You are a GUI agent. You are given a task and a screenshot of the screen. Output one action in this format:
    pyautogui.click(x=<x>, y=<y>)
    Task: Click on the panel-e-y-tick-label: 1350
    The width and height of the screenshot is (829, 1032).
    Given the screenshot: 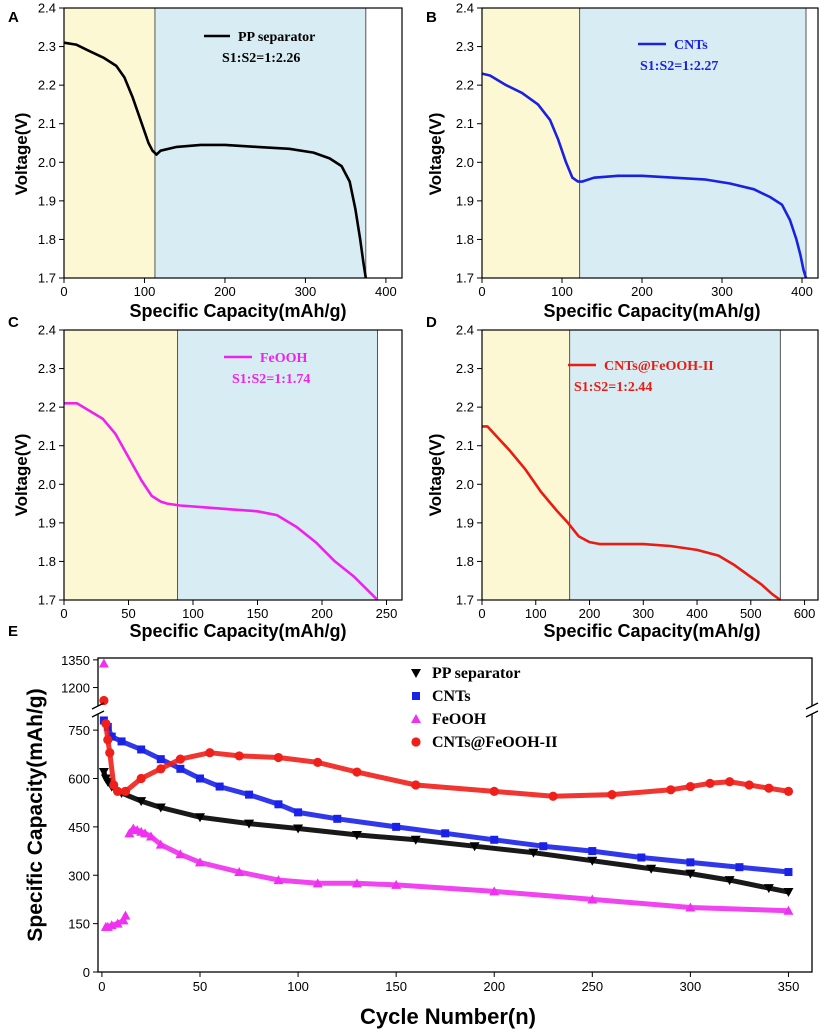 What is the action you would take?
    pyautogui.click(x=75, y=660)
    